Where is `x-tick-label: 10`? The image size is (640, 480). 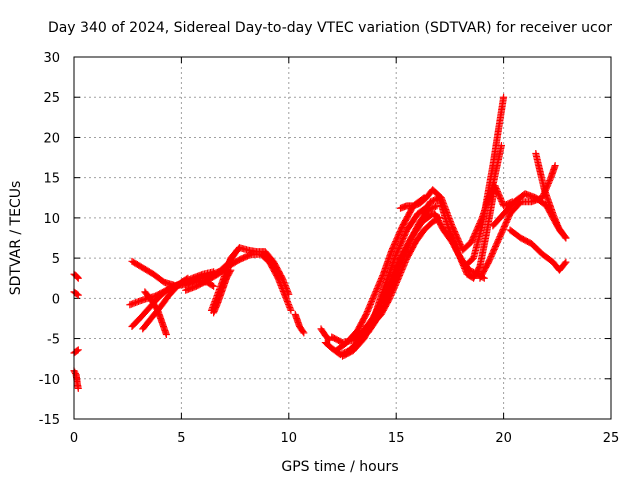
x-tick-label: 10 is located at coordinates (289, 438).